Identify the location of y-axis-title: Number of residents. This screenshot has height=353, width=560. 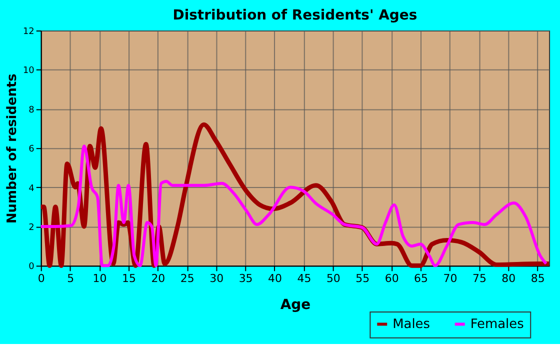
(12, 148).